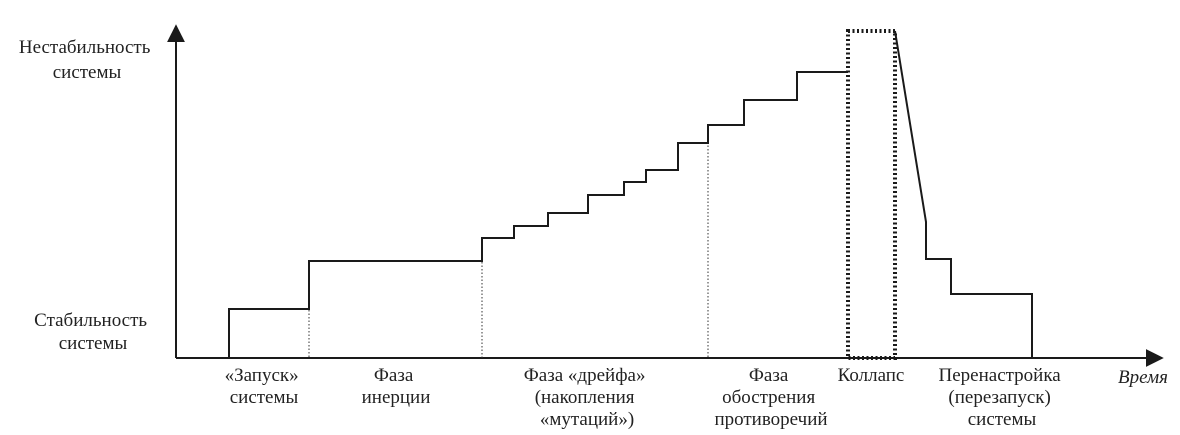  Describe the element at coordinates (1000, 375) in the screenshot. I see `phase-label-line: Перенастройка` at that location.